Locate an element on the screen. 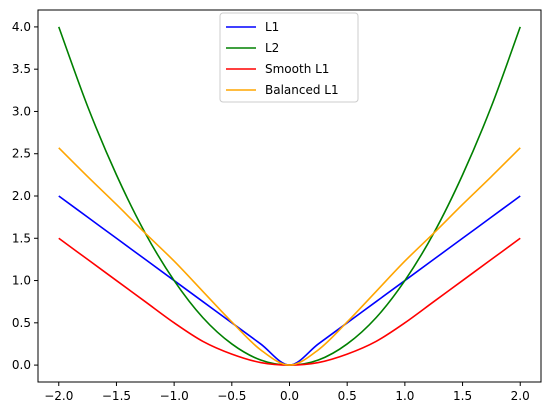 The width and height of the screenshot is (550, 414). y-axis: 0.0 0.5 1.0 1.5 2.0 2.5 3.0 3.5 4.0 is located at coordinates (25, 196).